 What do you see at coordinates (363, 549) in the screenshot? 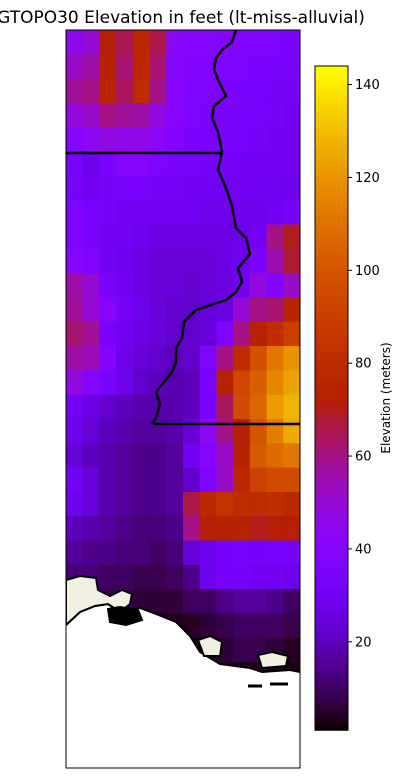
I see `colorbar-tick-label: 40` at bounding box center [363, 549].